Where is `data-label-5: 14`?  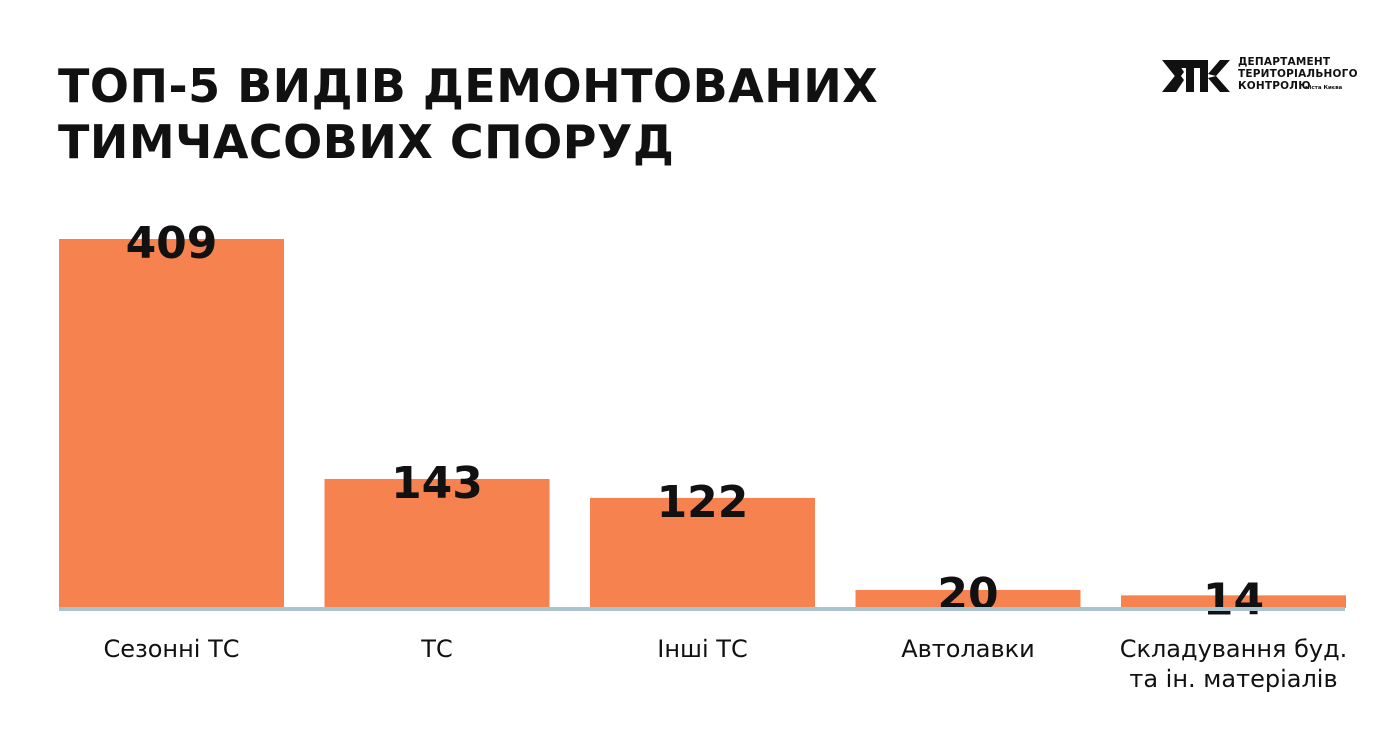
data-label-5: 14 is located at coordinates (1233, 599).